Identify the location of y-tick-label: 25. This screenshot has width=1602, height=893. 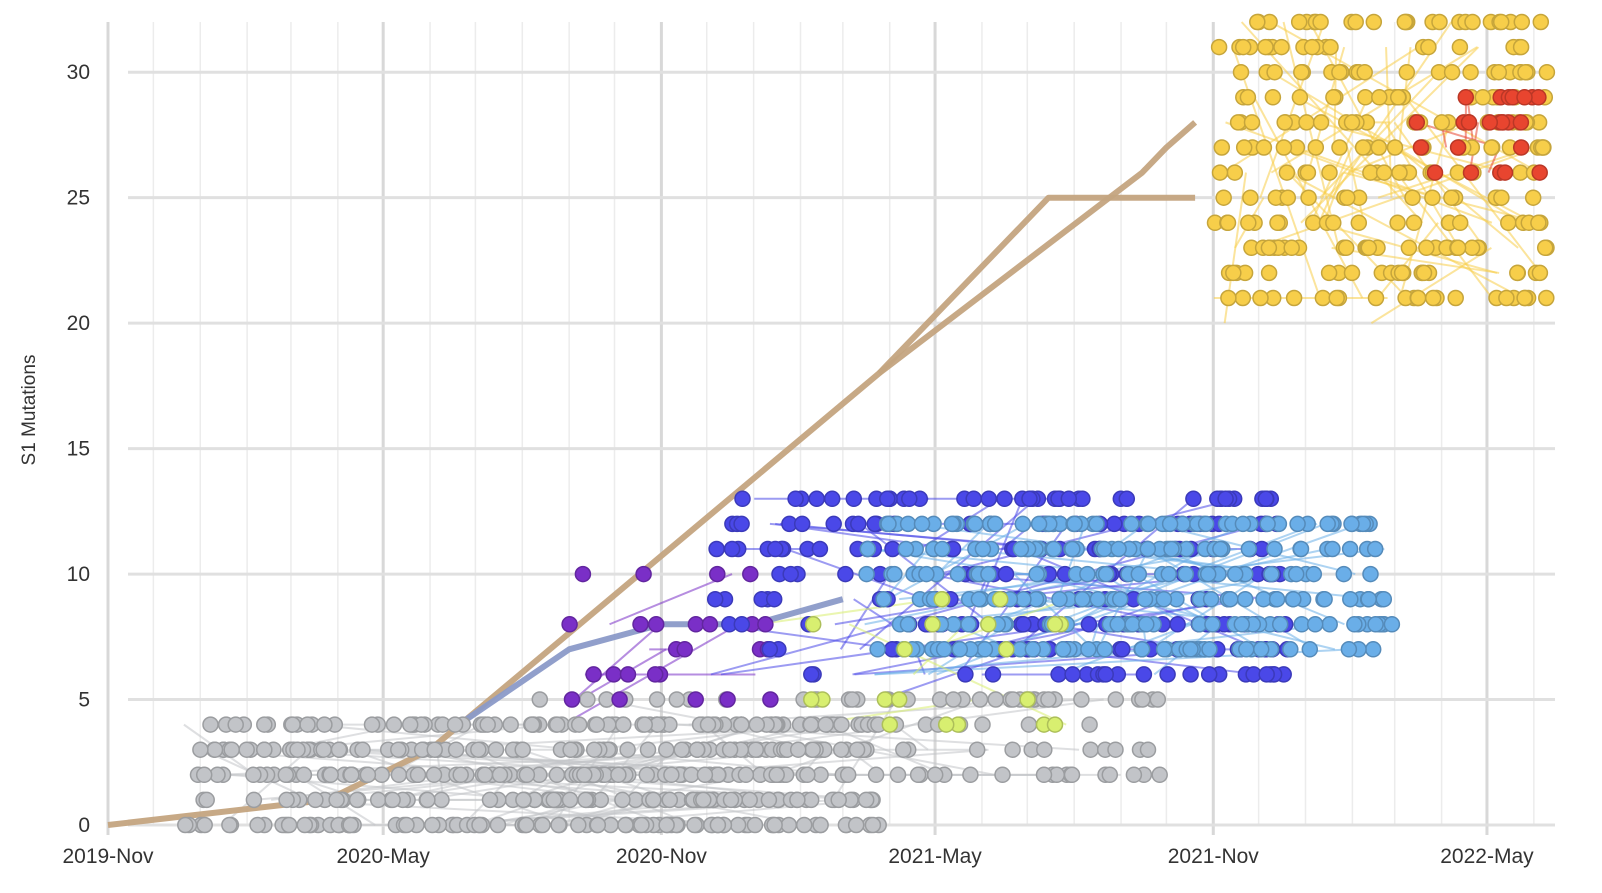
(78, 198).